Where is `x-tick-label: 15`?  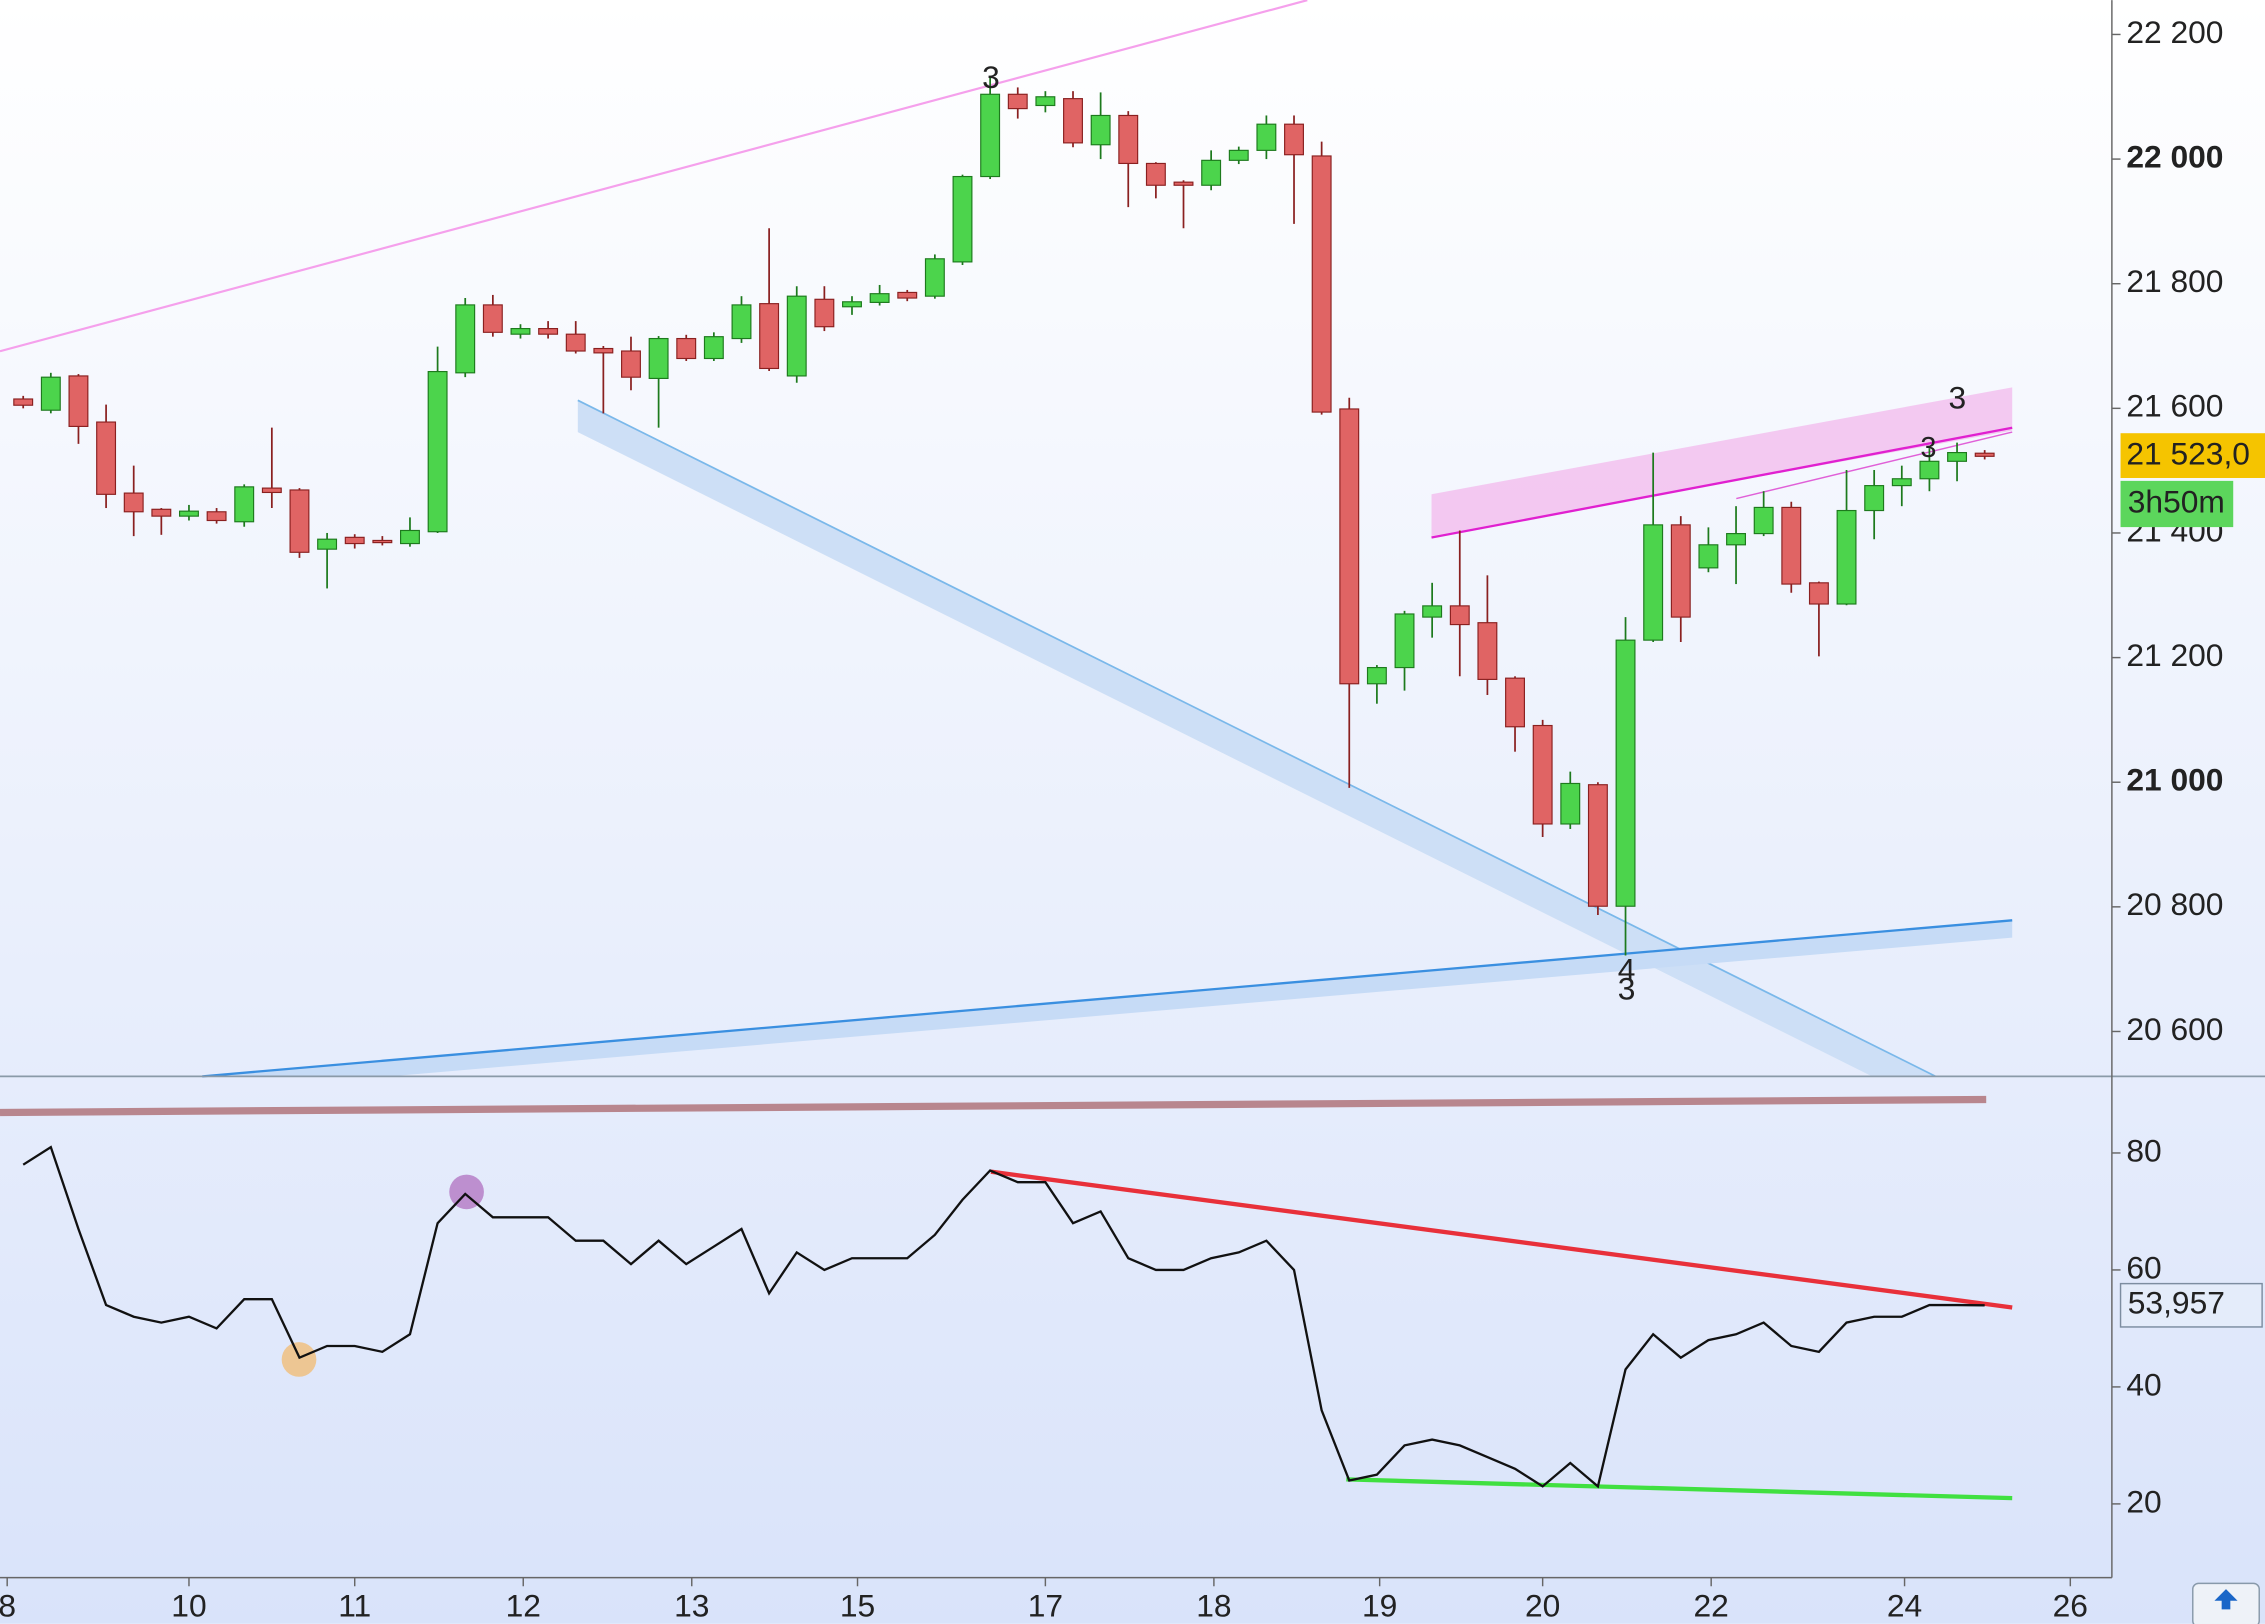 x-tick-label: 15 is located at coordinates (857, 1605).